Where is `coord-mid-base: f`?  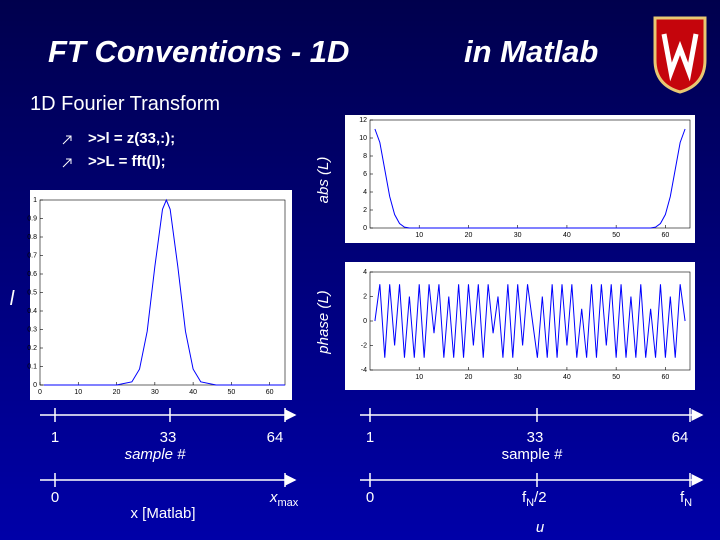
coord-mid-base: f is located at coordinates (524, 497).